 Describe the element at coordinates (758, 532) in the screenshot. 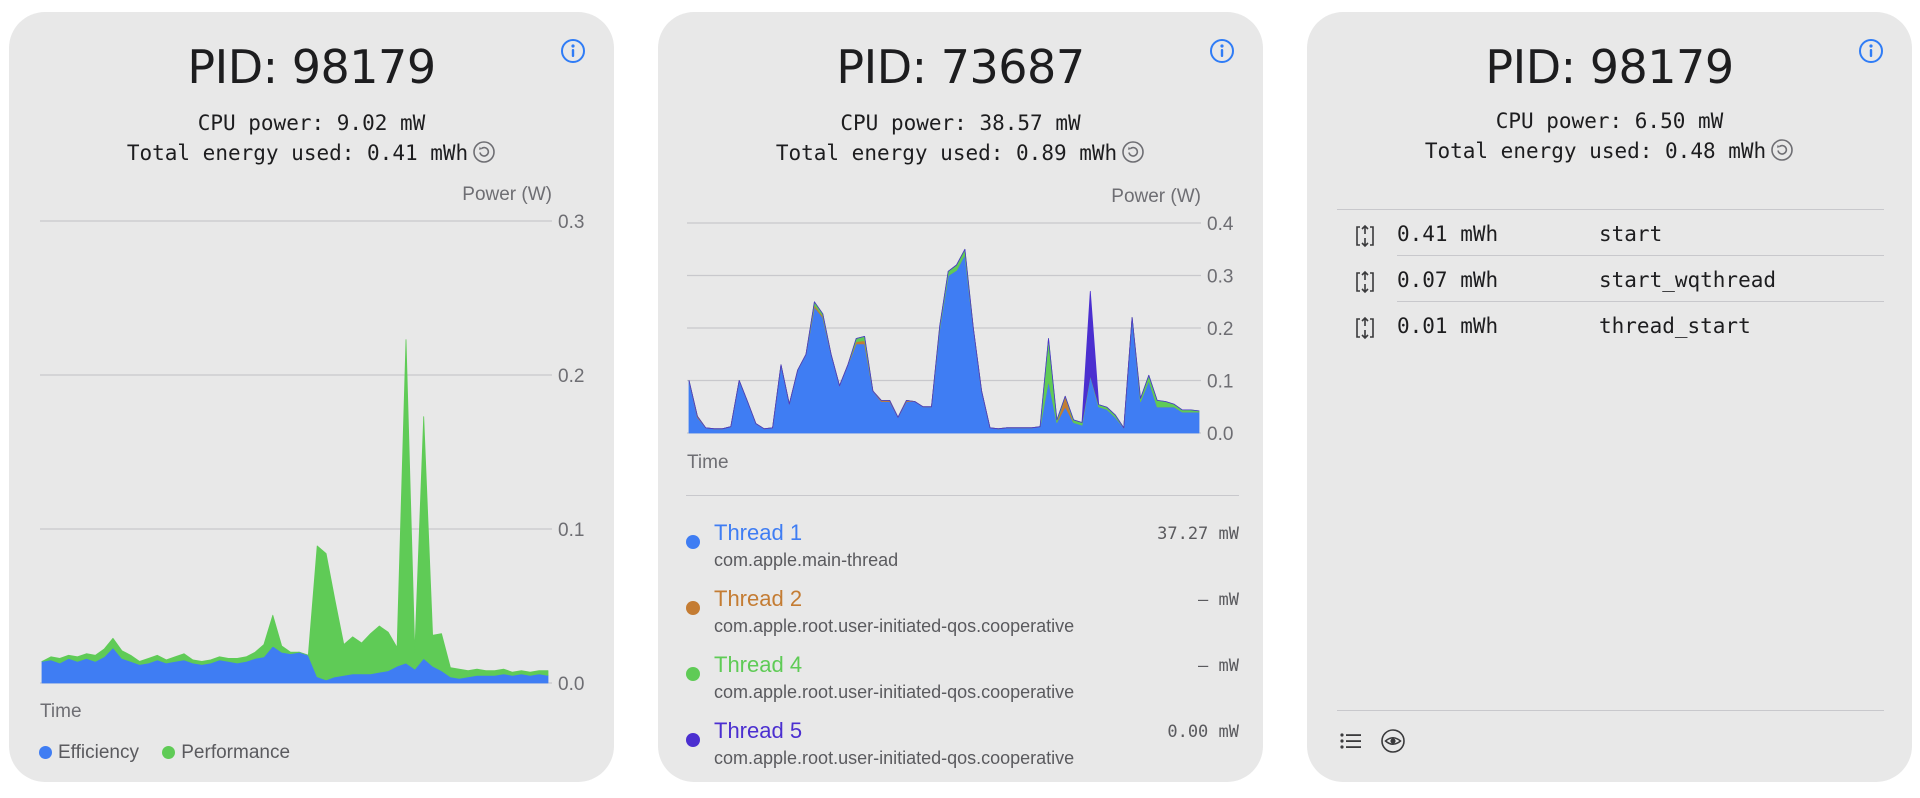

I see `thread-name: Thread 1` at that location.